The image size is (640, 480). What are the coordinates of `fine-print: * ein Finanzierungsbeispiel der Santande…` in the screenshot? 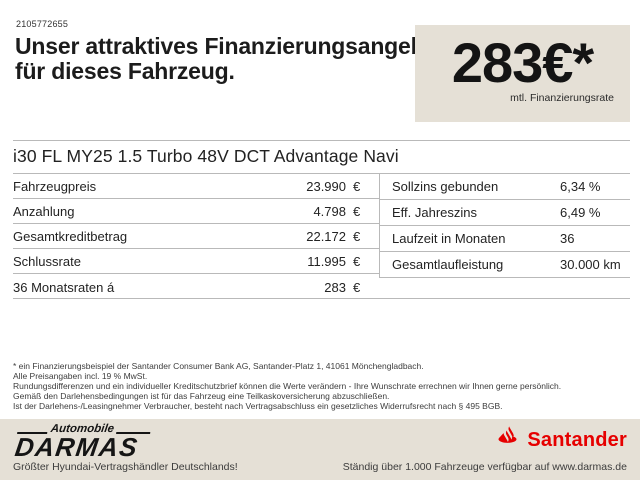 It's located at (318, 386).